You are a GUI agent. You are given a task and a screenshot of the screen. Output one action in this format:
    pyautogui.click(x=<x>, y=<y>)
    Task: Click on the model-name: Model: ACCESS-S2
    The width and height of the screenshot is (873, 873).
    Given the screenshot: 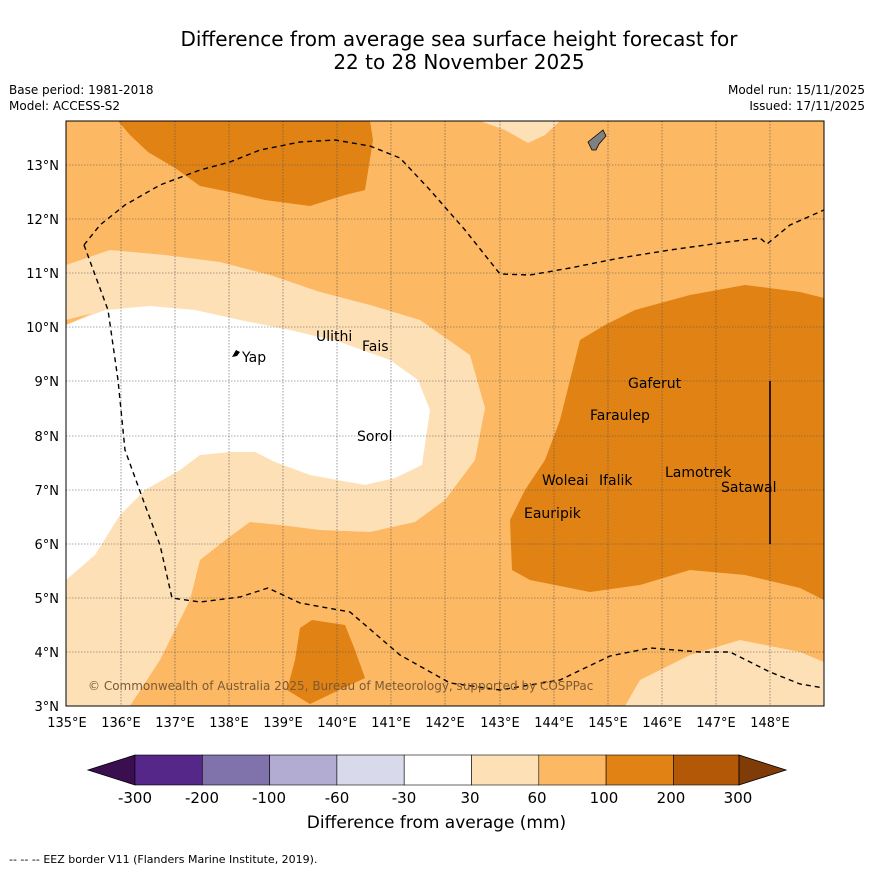 What is the action you would take?
    pyautogui.click(x=65, y=106)
    